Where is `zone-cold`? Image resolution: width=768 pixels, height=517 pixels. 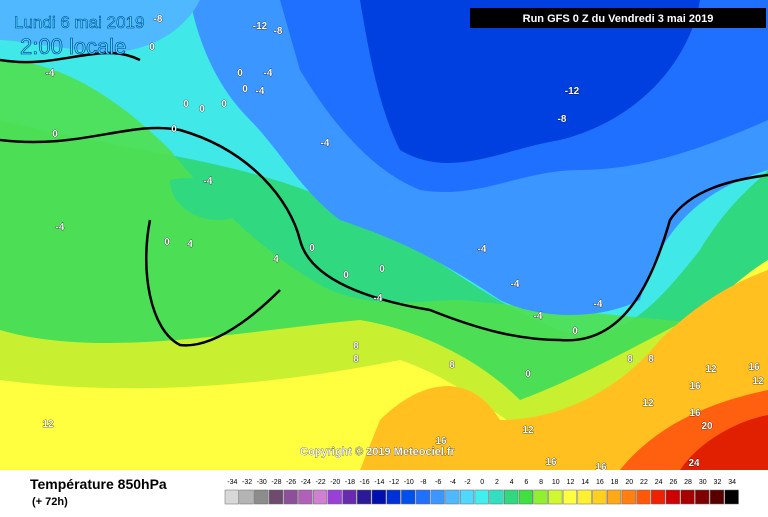 zone-cold is located at coordinates (530, 81).